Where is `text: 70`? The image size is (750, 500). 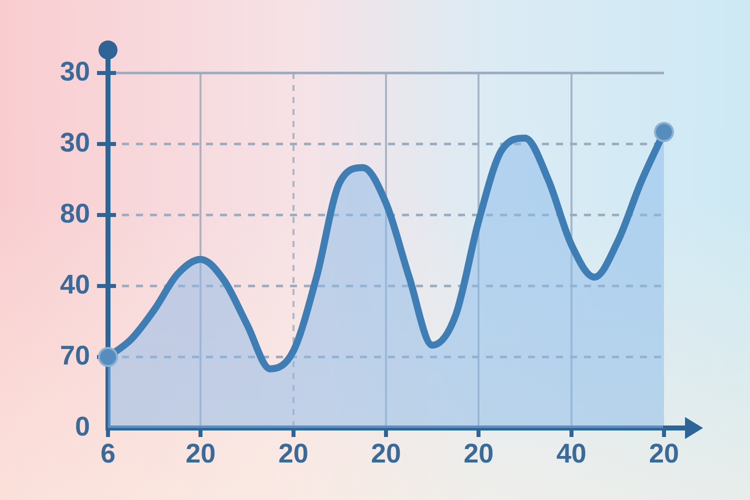 text: 70 is located at coordinates (75, 355).